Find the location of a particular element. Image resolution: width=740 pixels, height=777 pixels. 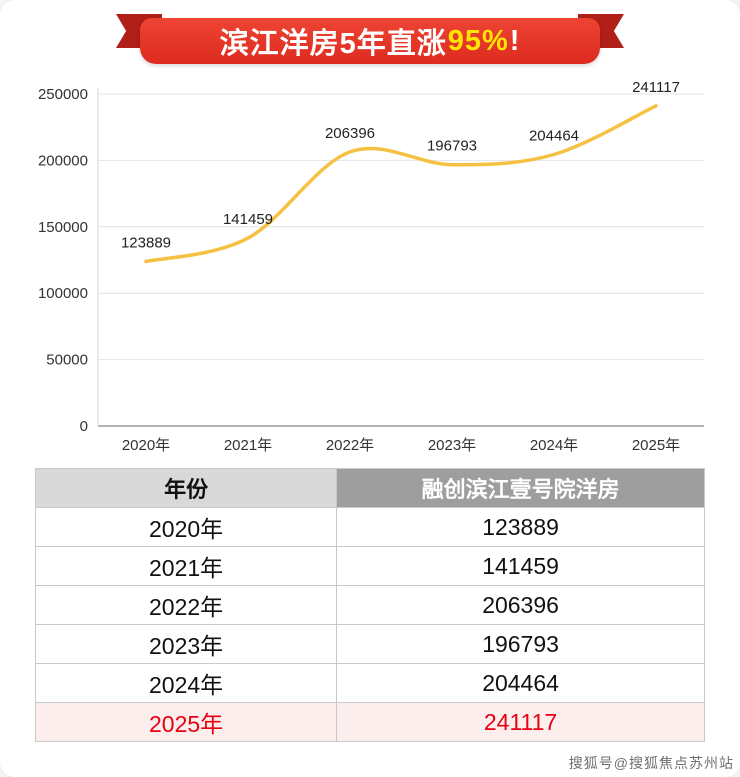

y-axis-tick-label: 50000 is located at coordinates (67, 360).